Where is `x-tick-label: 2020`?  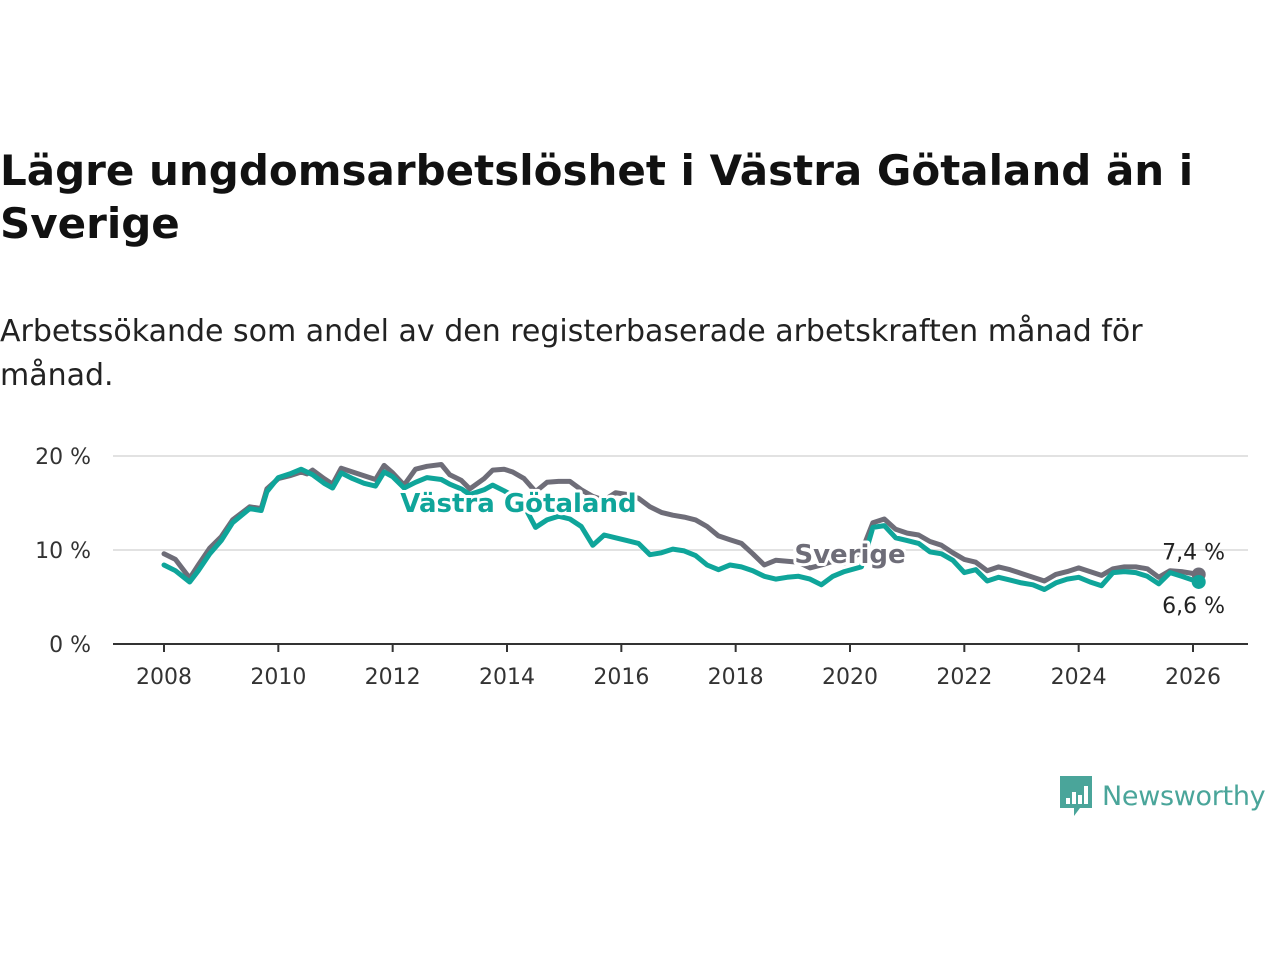 x-tick-label: 2020 is located at coordinates (850, 677).